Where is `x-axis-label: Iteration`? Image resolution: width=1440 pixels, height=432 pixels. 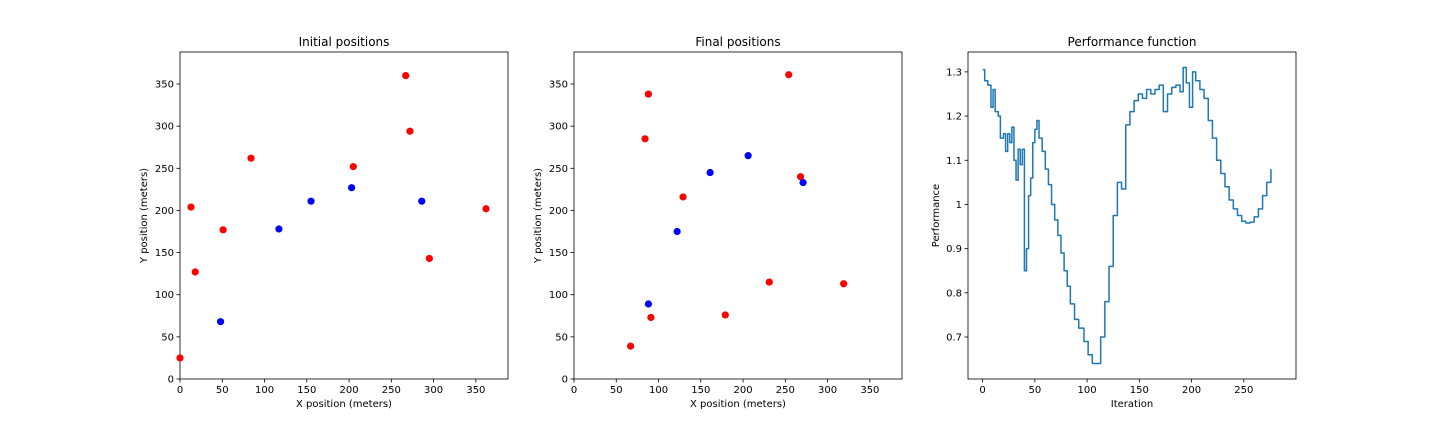
x-axis-label: Iteration is located at coordinates (1132, 404).